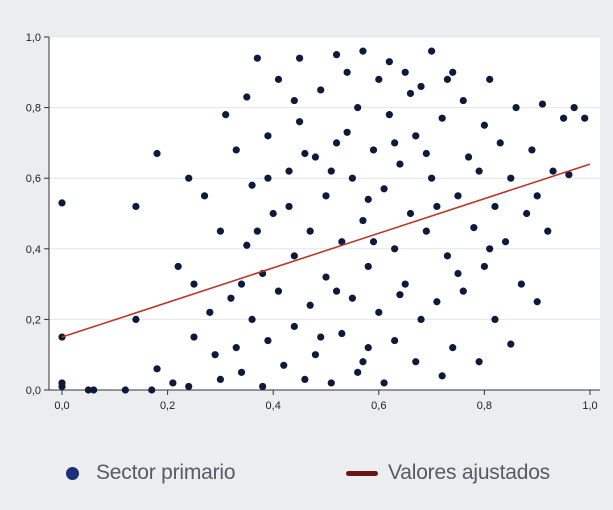 This screenshot has height=510, width=613. I want to click on y-tick-label: 0,6, so click(33, 179).